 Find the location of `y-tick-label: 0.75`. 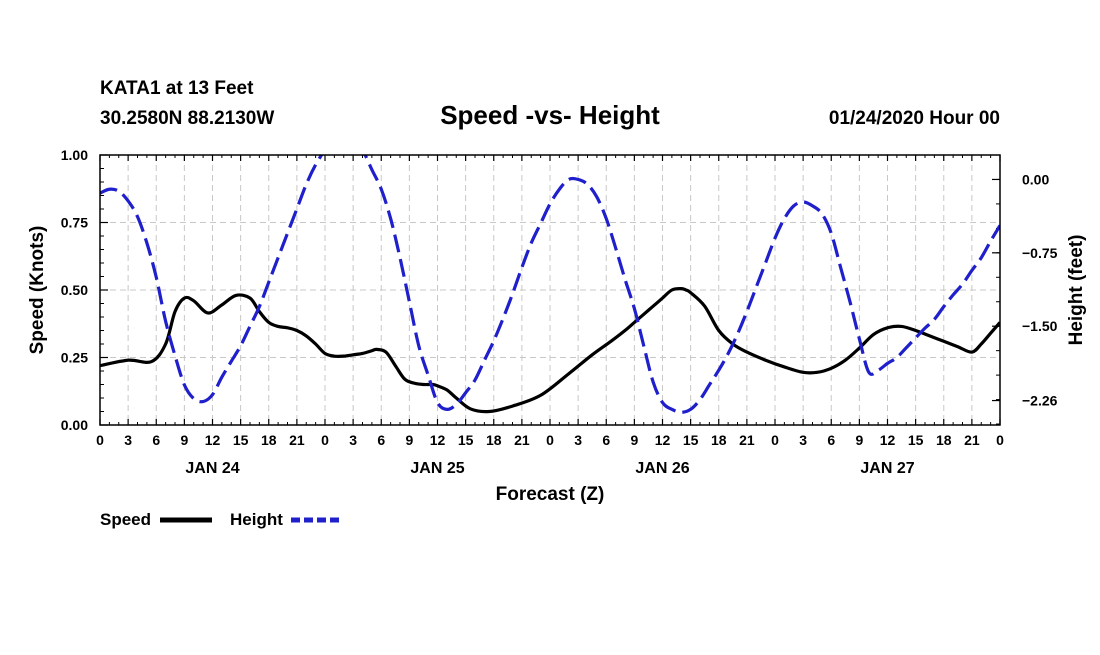

y-tick-label: 0.75 is located at coordinates (74, 223).